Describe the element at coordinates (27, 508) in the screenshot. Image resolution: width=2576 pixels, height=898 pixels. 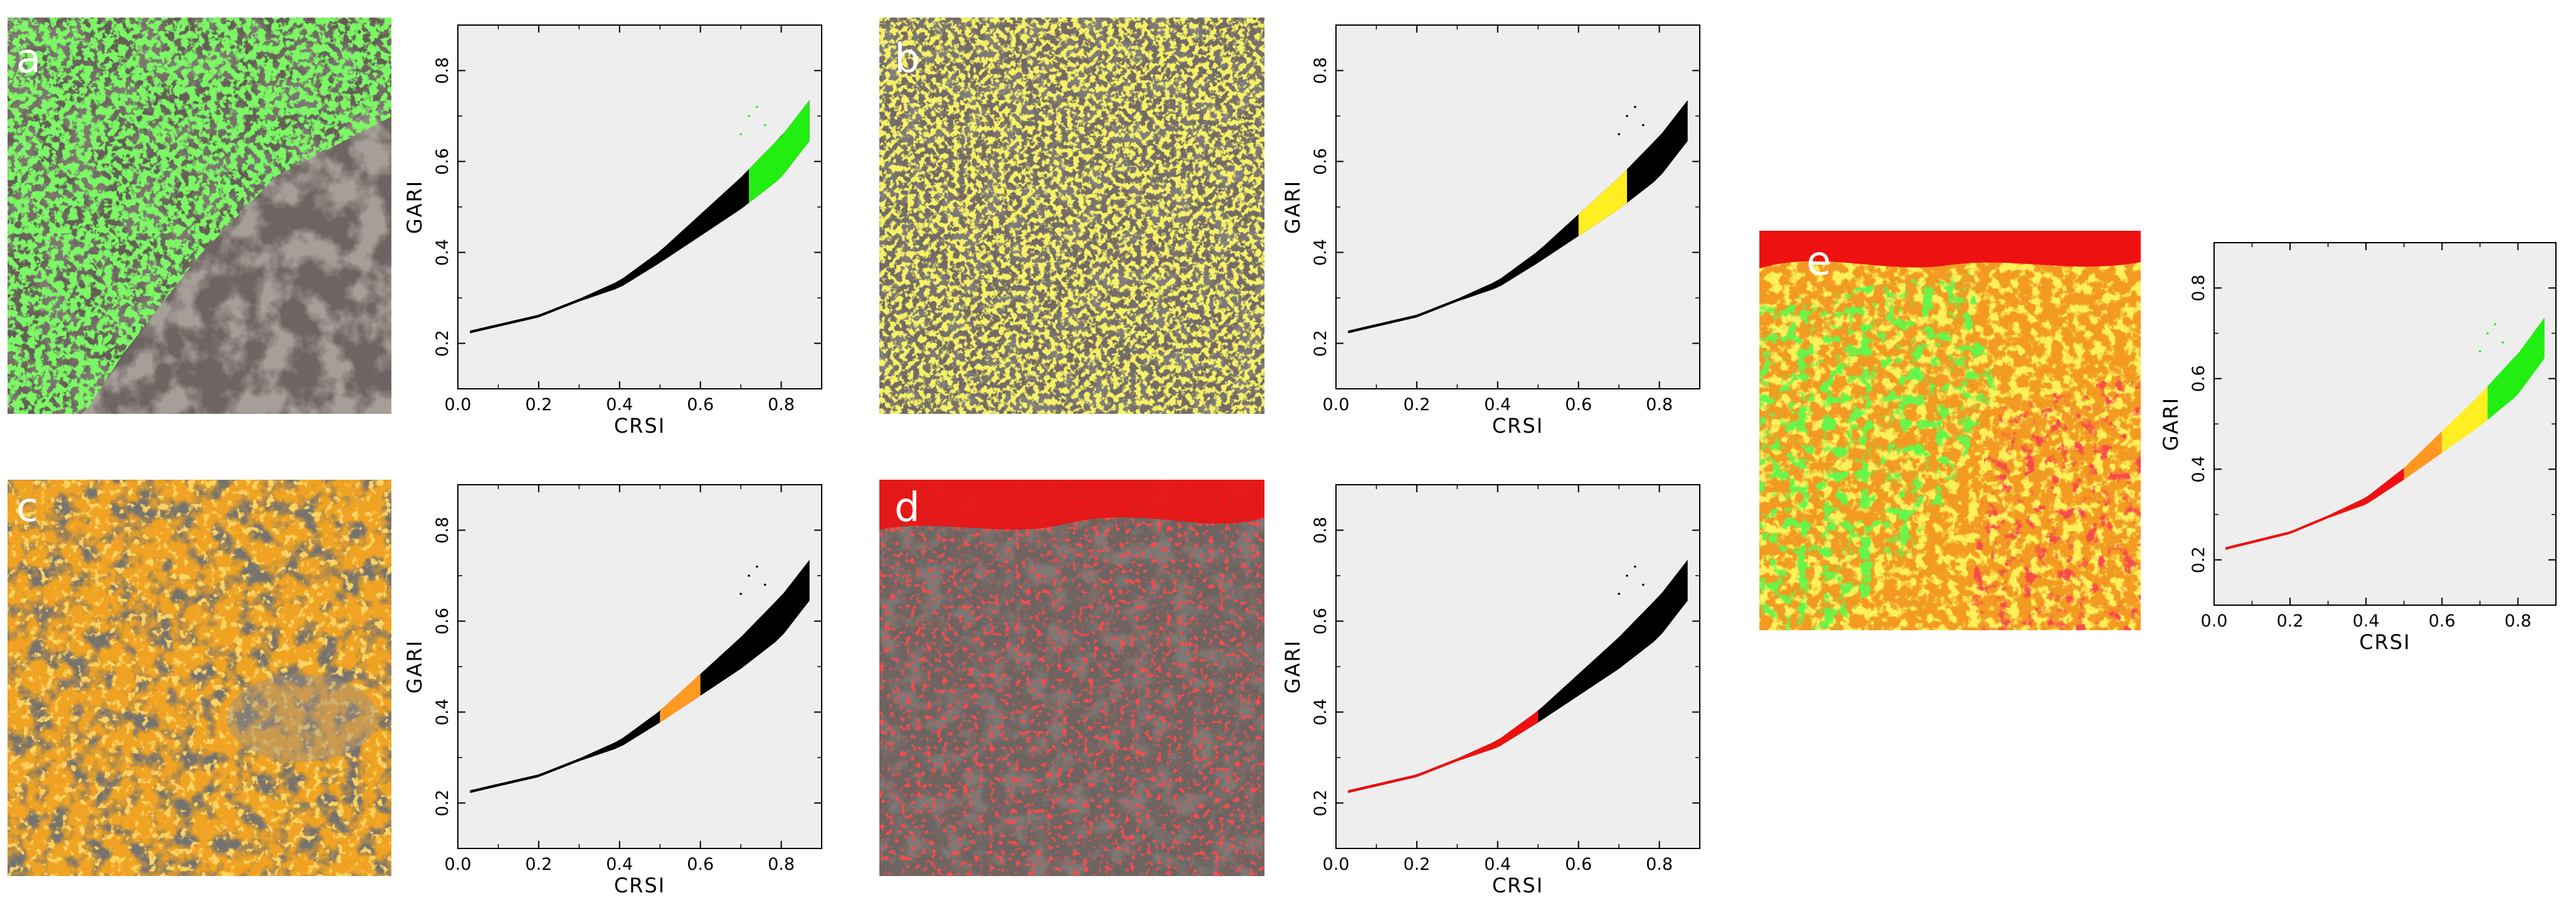
I see `panel-letter-c: c` at that location.